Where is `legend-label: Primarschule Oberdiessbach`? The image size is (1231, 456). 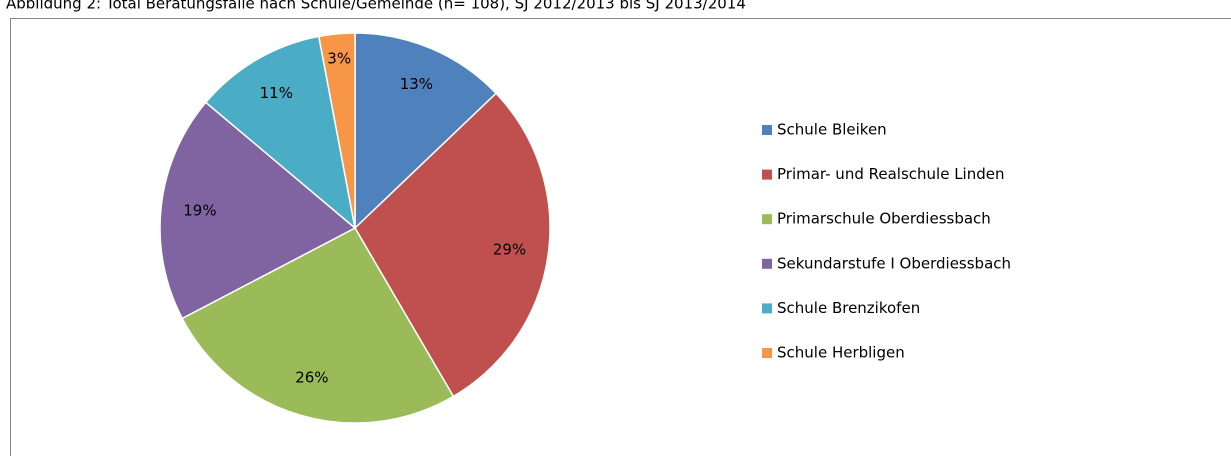 legend-label: Primarschule Oberdiessbach is located at coordinates (884, 219).